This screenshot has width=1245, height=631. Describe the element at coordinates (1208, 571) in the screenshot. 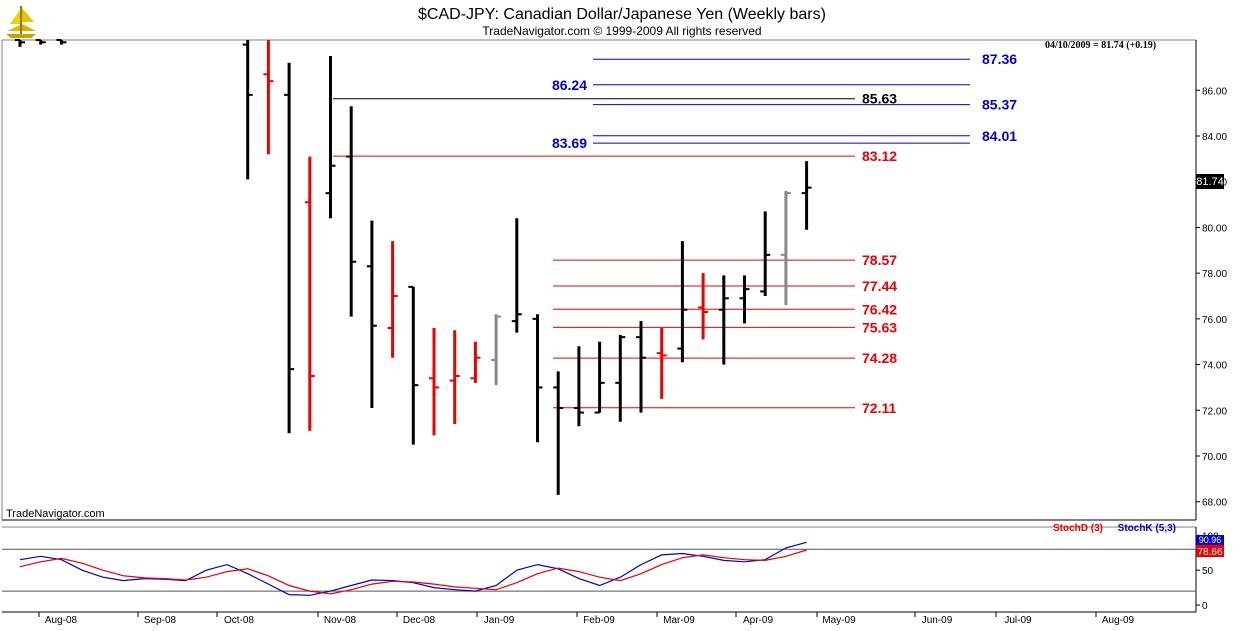

I see `stoch-tick-label: 50` at that location.